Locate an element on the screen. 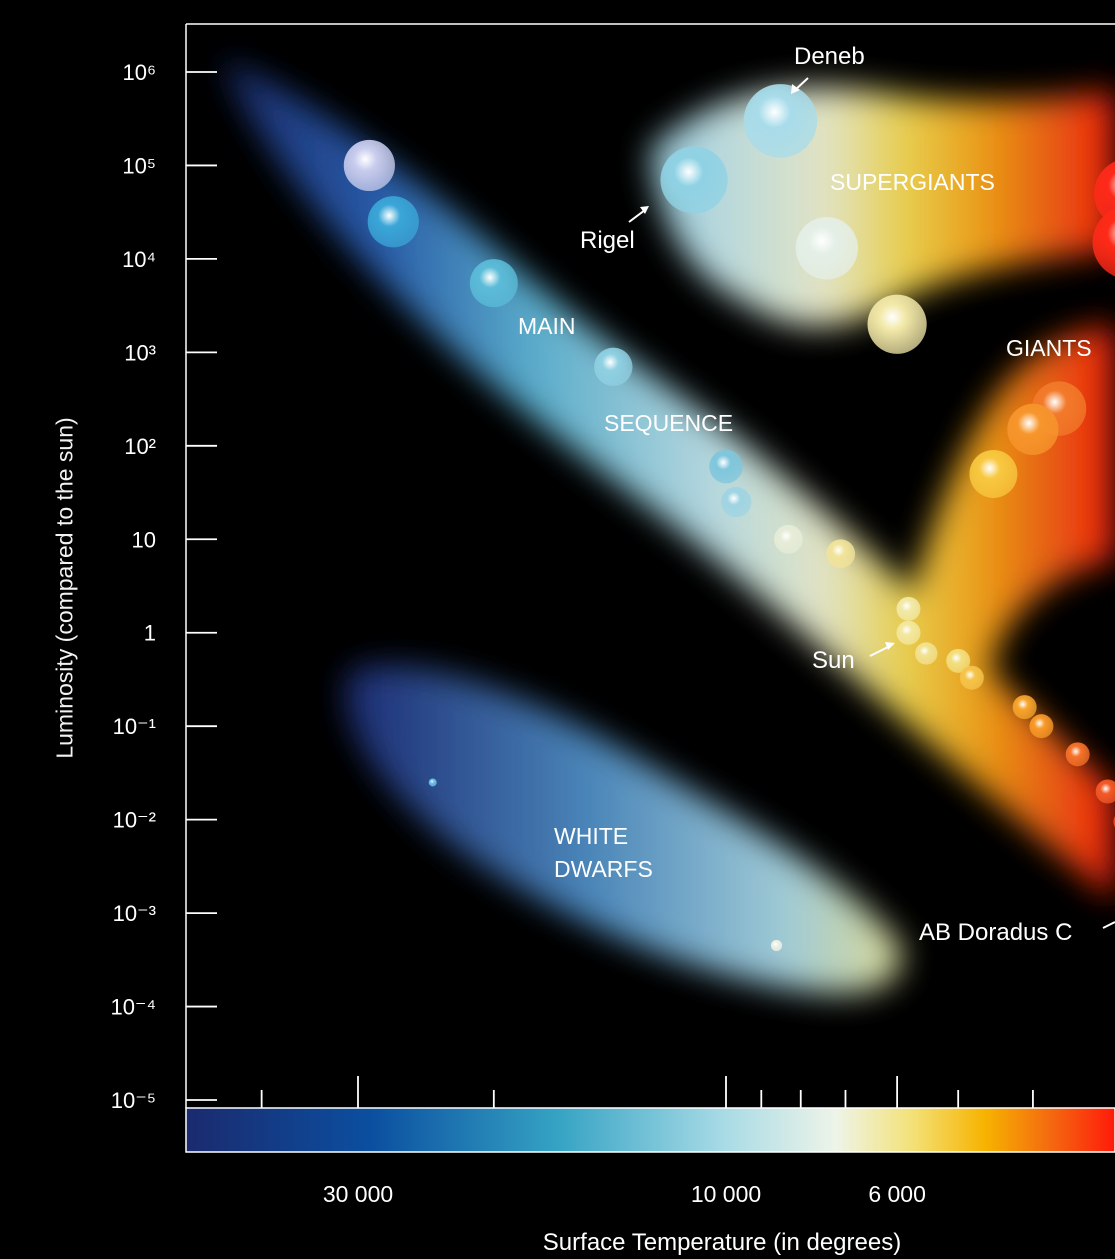  y-tick-label: 10² is located at coordinates (140, 446).